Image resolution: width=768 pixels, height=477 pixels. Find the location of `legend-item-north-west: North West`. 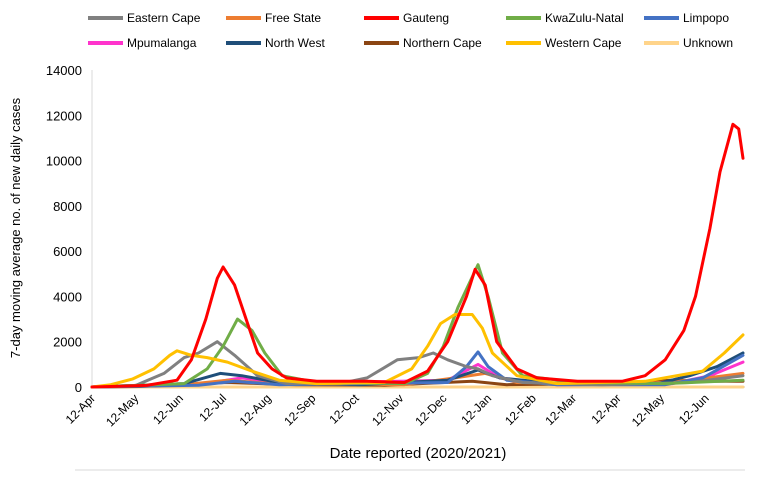

legend-item-north-west: North West is located at coordinates (275, 43).